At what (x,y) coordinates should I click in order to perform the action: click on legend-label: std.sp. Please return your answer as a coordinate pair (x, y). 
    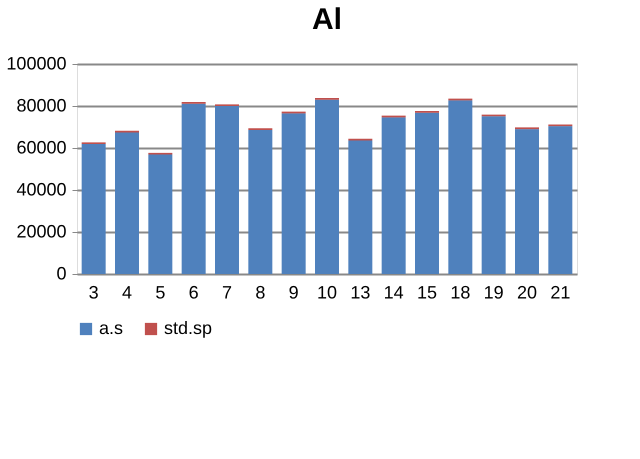
    Looking at the image, I should click on (188, 328).